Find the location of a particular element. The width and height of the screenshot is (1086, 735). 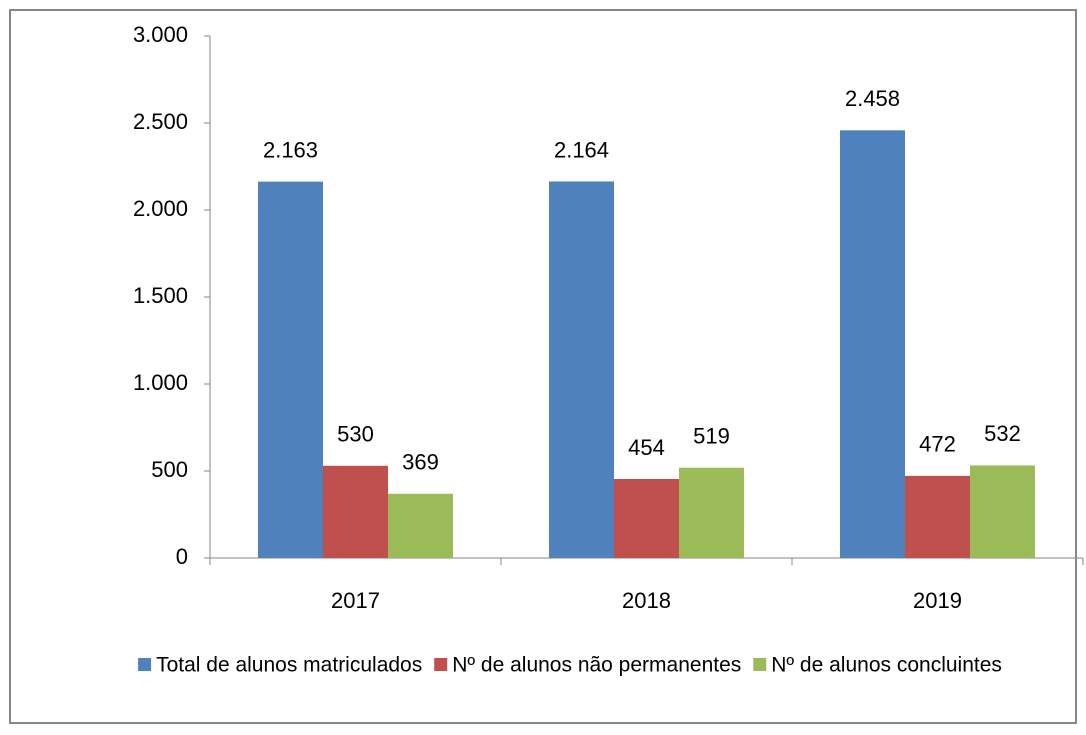

y-tick-label: 1.000 is located at coordinates (160, 382).